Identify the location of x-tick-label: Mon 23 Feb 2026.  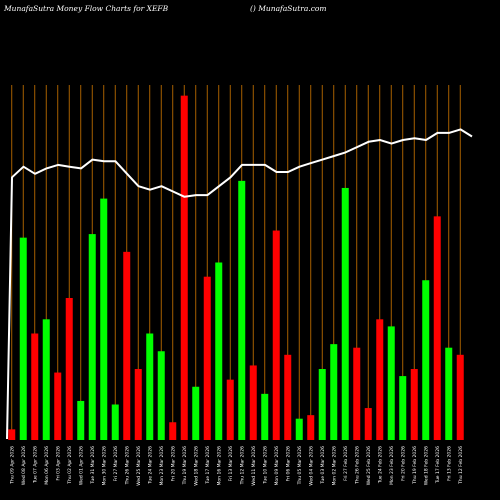
(392, 465).